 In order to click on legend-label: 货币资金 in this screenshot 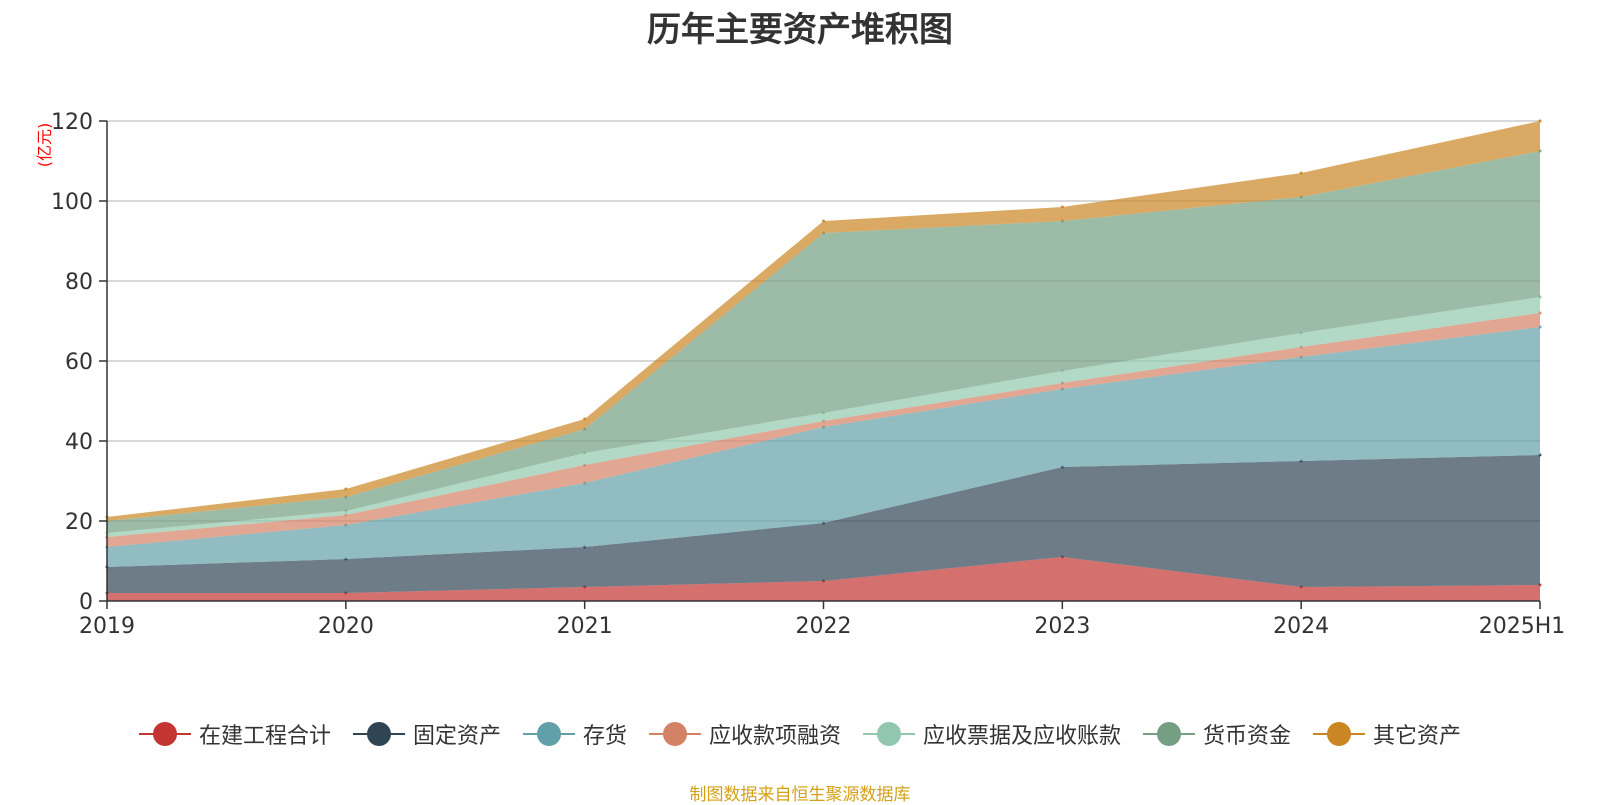, I will do `click(1247, 736)`.